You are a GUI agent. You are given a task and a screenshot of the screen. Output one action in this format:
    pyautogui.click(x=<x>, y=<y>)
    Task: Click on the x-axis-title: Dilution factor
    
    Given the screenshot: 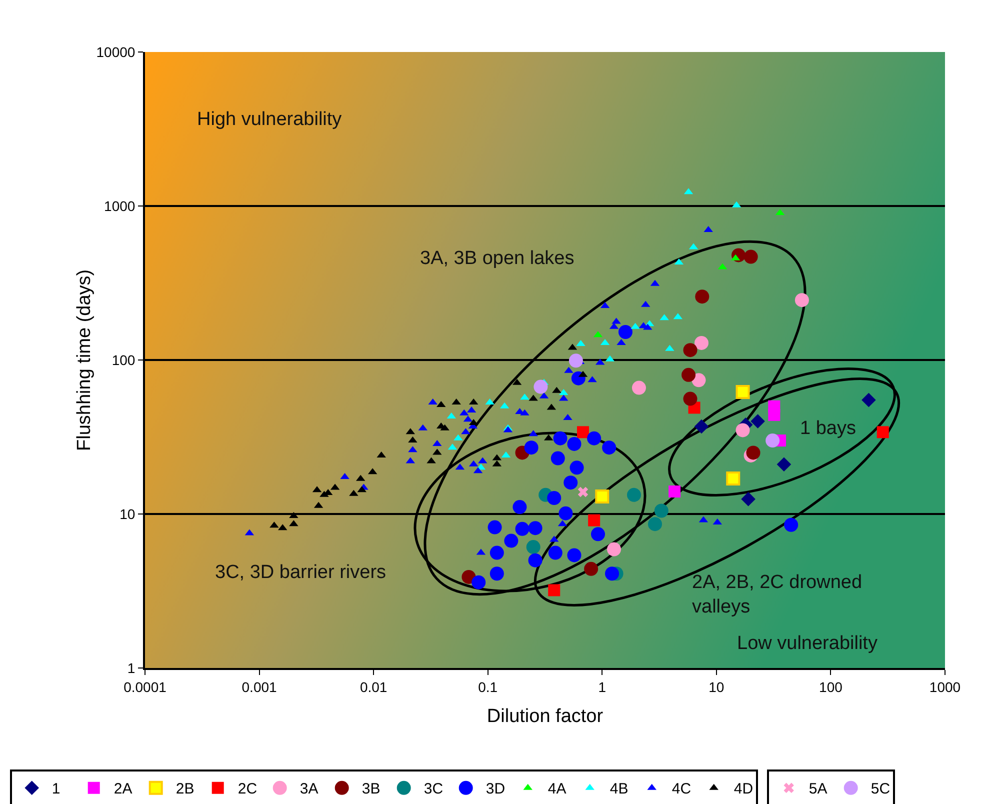 What is the action you would take?
    pyautogui.click(x=545, y=717)
    